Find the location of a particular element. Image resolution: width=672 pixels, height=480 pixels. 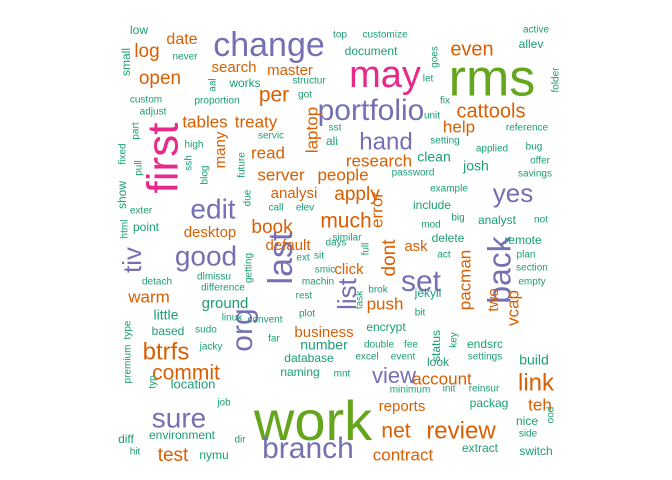

word-type: type is located at coordinates (128, 329).